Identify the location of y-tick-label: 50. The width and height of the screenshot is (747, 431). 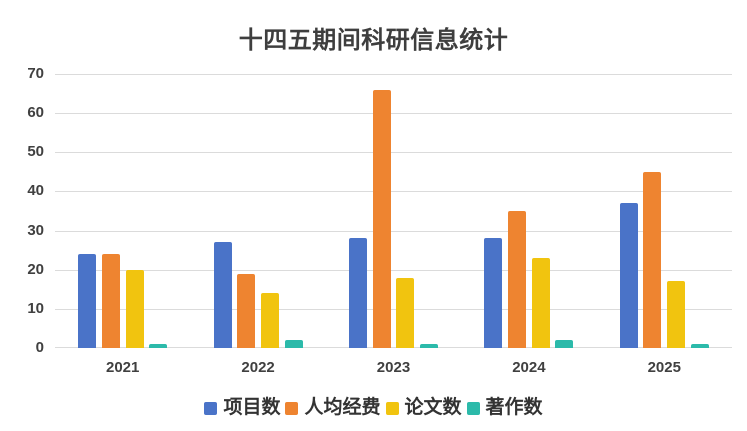
(35, 151).